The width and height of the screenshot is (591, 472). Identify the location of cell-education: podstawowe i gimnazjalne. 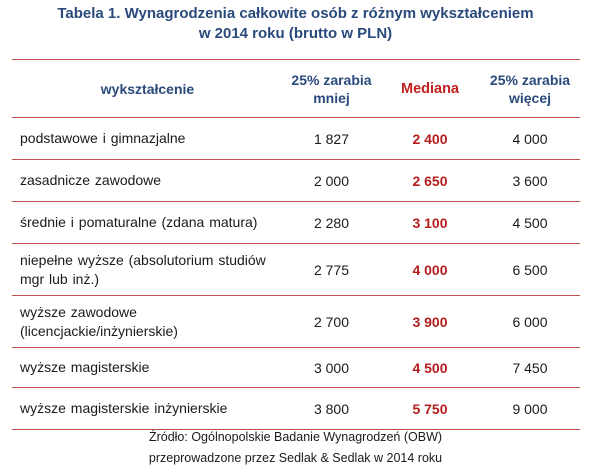
(147, 138).